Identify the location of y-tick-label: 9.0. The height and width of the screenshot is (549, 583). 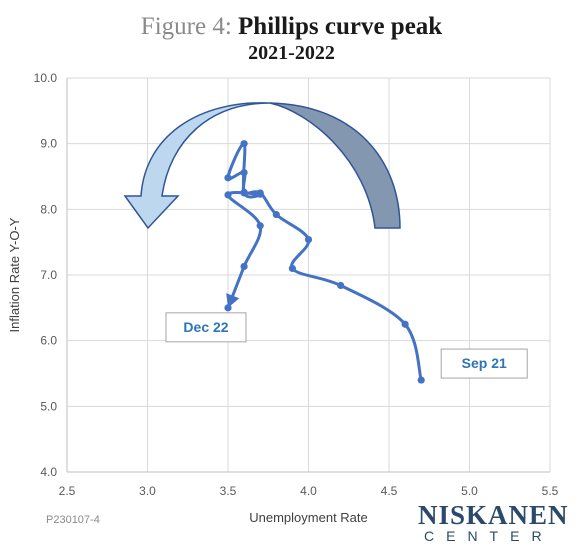
(48, 144).